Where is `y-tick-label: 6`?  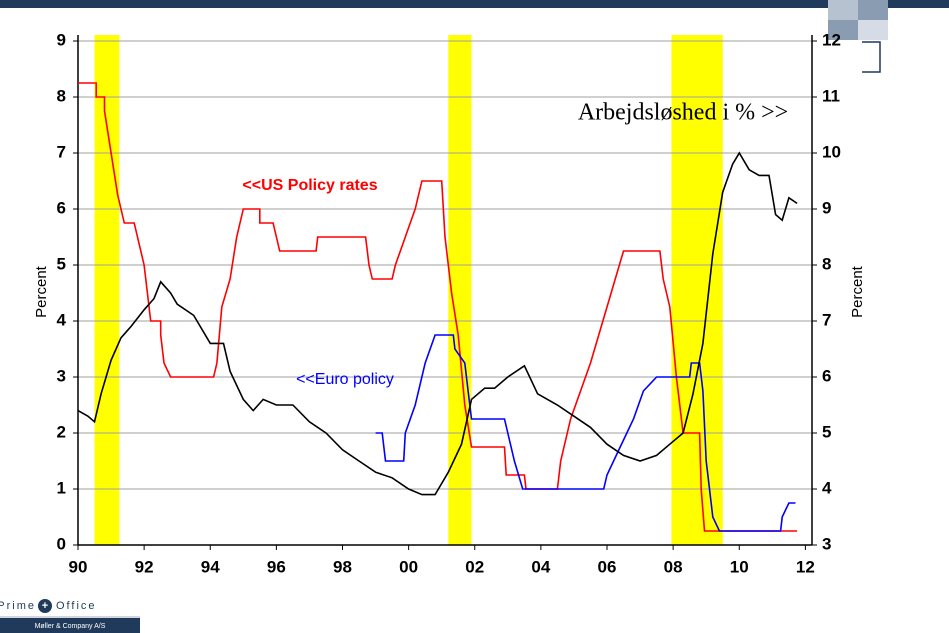
y-tick-label: 6 is located at coordinates (61, 207).